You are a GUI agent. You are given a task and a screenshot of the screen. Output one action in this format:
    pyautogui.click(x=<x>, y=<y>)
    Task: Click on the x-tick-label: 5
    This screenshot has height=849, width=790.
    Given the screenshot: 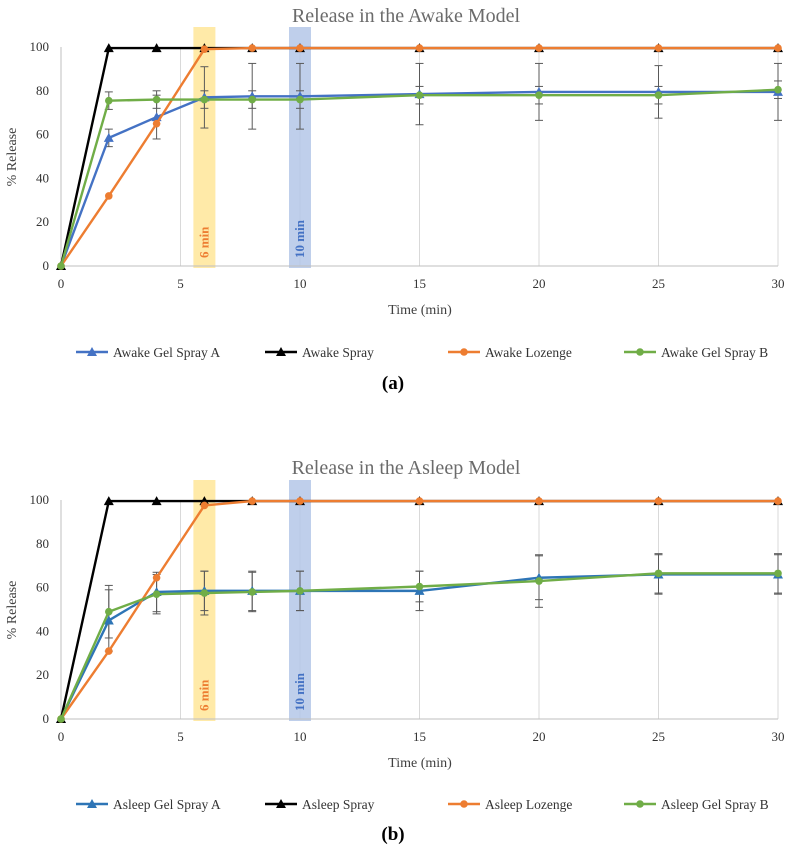 What is the action you would take?
    pyautogui.click(x=180, y=736)
    